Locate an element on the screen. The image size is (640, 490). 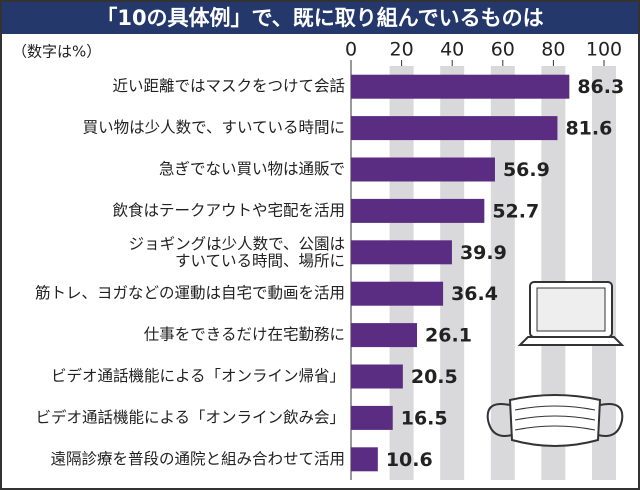
x-tick-label: 60 is located at coordinates (503, 50).